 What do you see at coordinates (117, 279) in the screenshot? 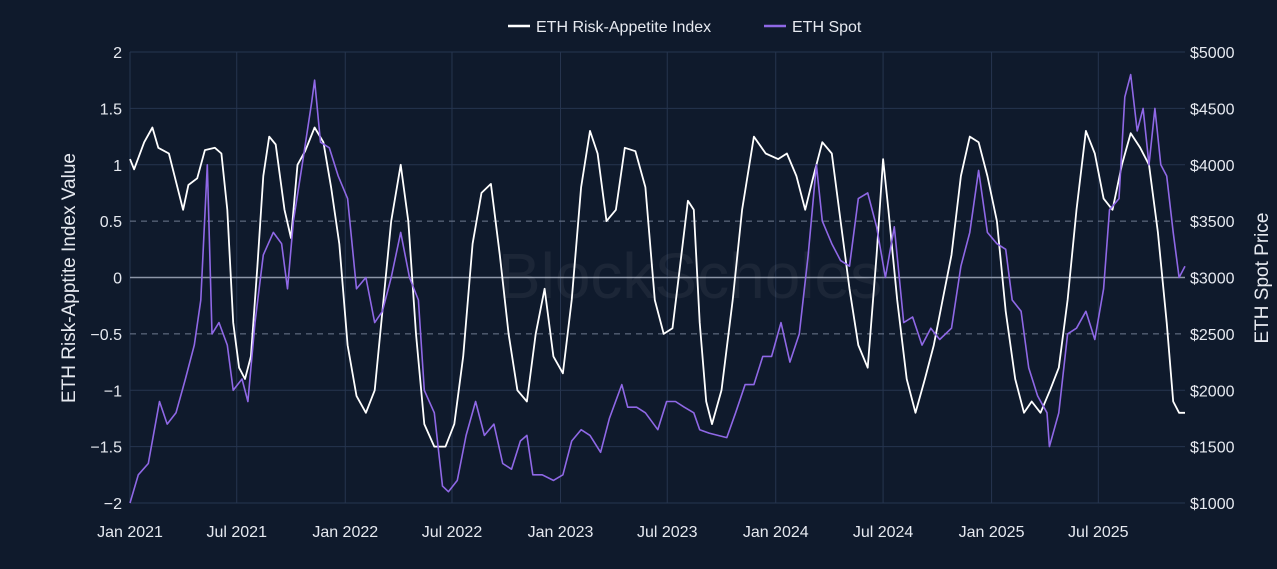
I see `y-left-tick-label: 0` at bounding box center [117, 279].